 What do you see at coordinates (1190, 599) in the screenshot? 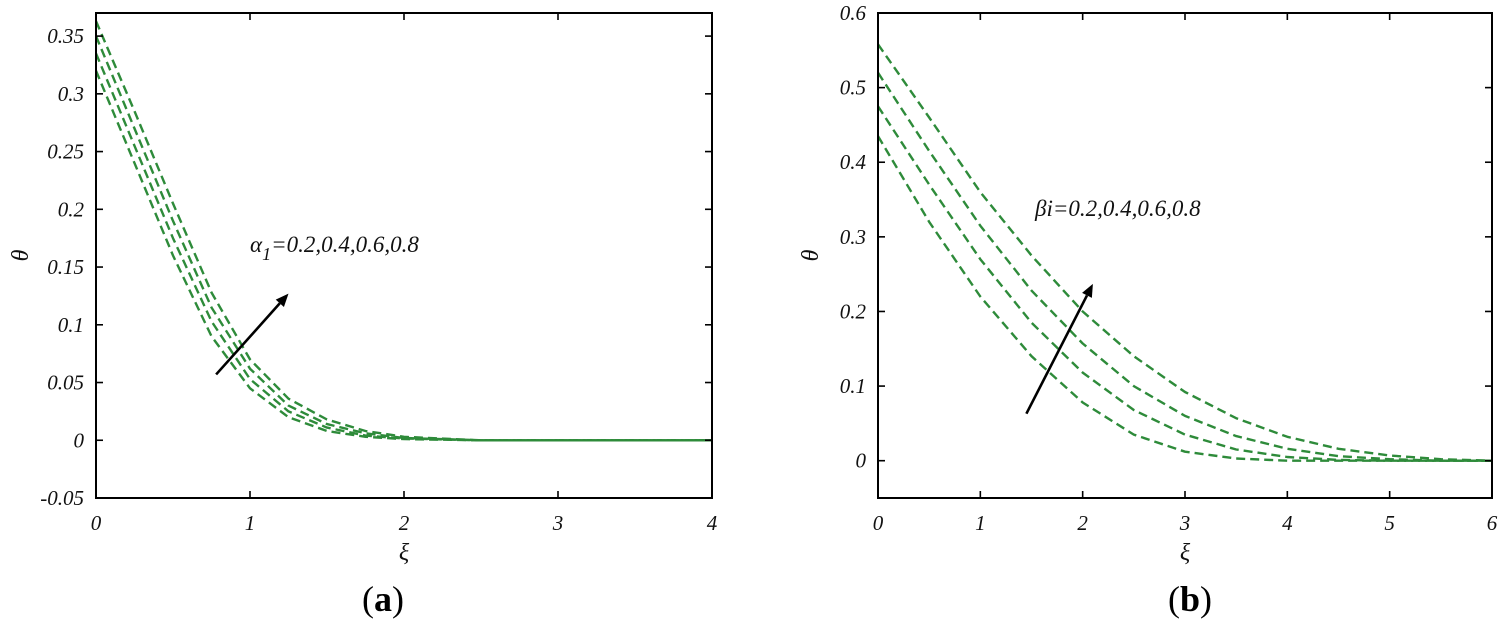
I see `panel-label: (b)` at bounding box center [1190, 599].